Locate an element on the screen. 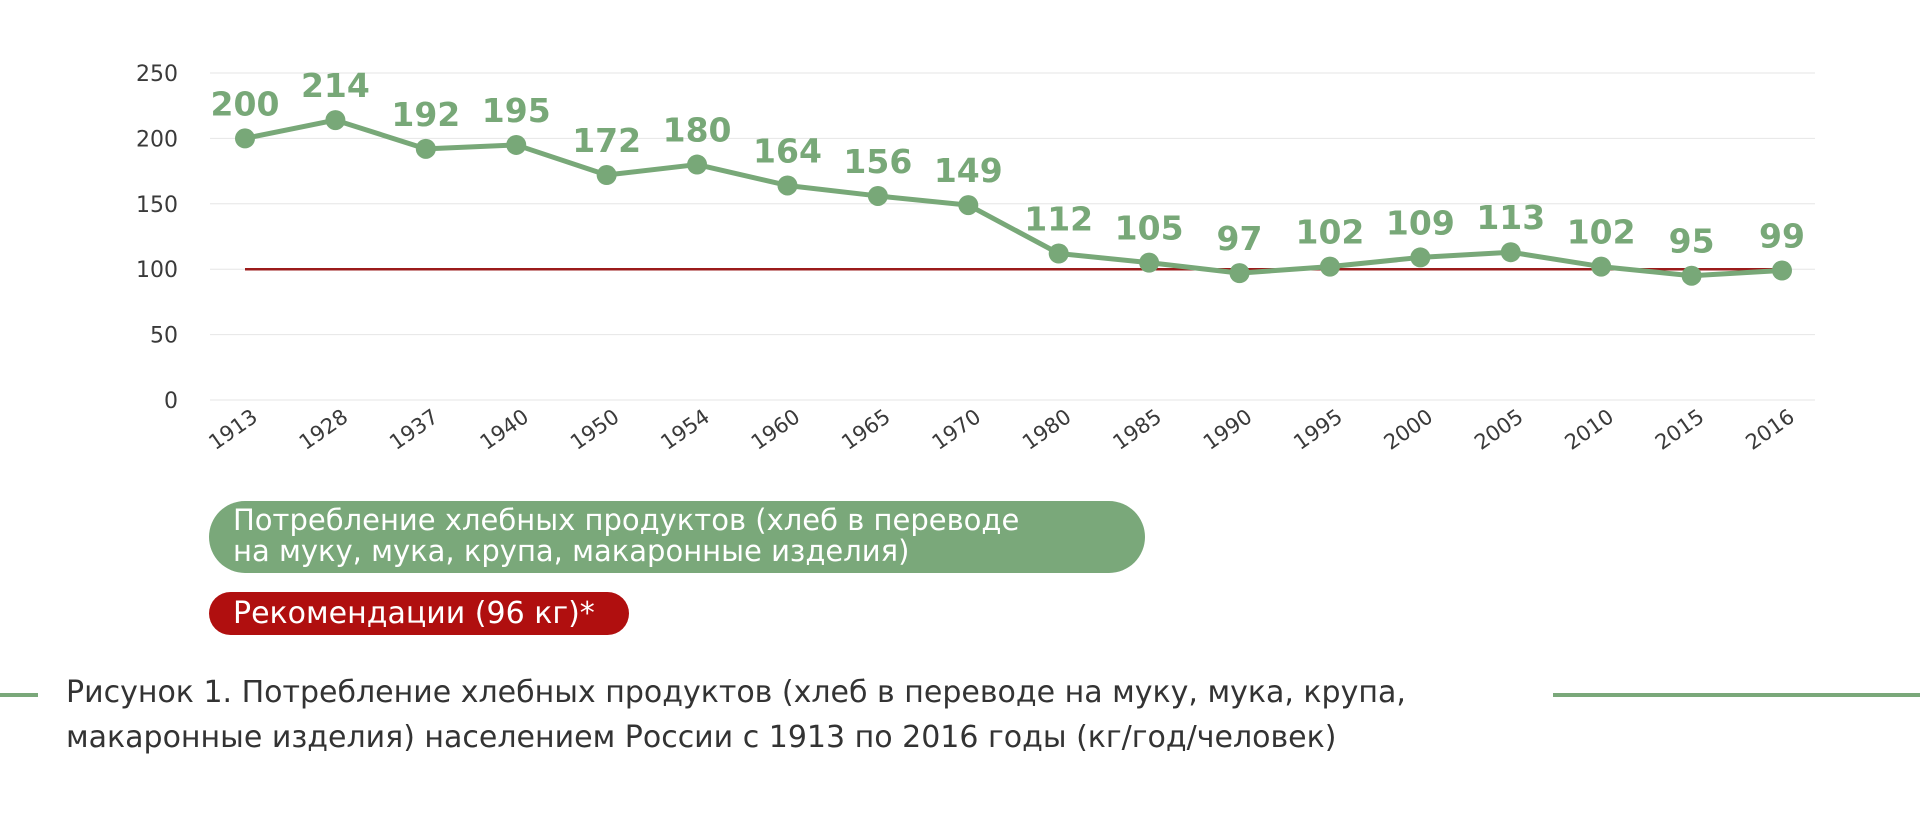 The height and width of the screenshot is (825, 1920). data-label: 164 is located at coordinates (787, 150).